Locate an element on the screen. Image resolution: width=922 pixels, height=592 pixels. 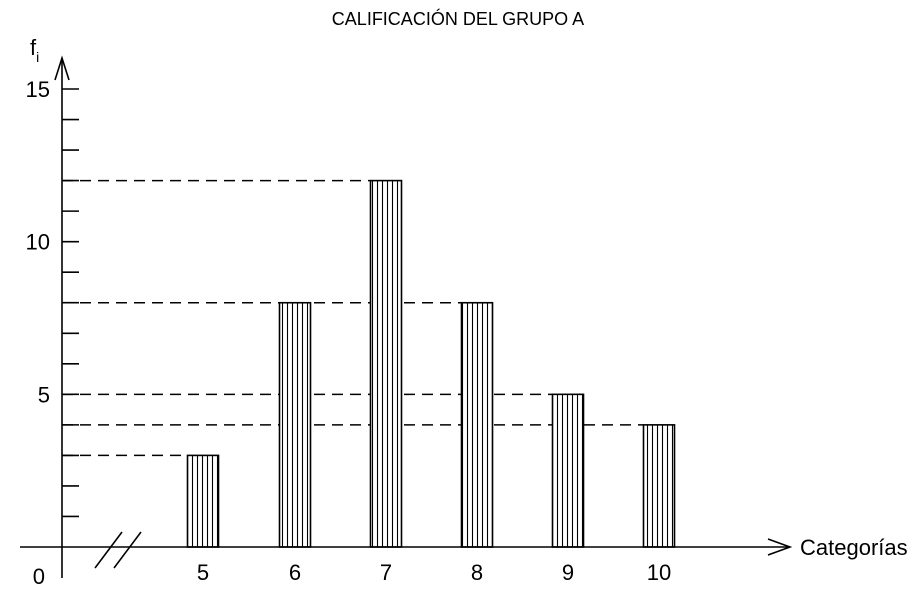
chart-title: CALIFICACIÓN DEL GRUPO A is located at coordinates (458, 18).